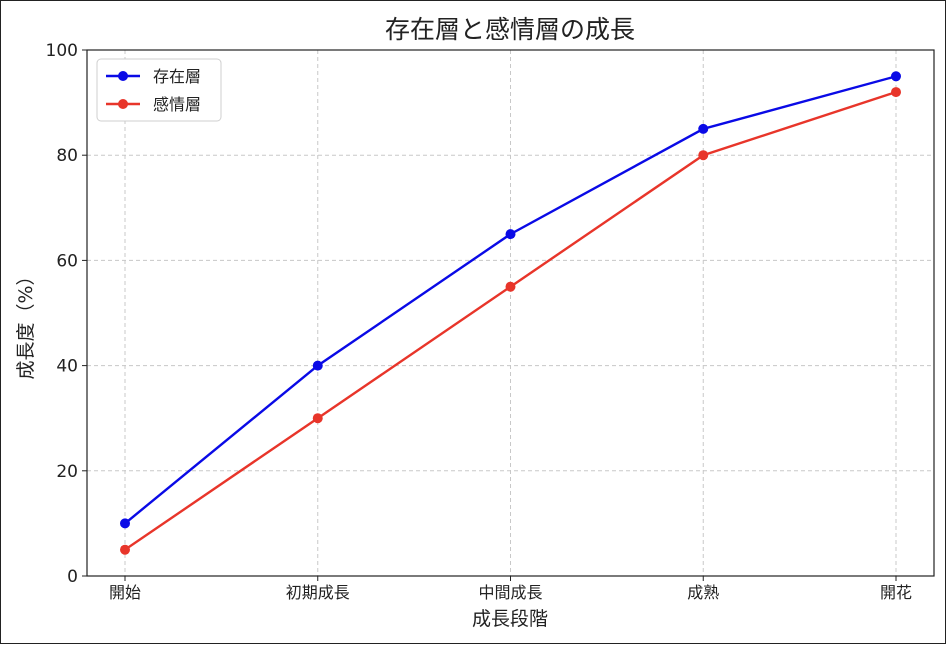 The width and height of the screenshot is (946, 647). I want to click on chart-title: 存在層と感情層の成長, so click(510, 29).